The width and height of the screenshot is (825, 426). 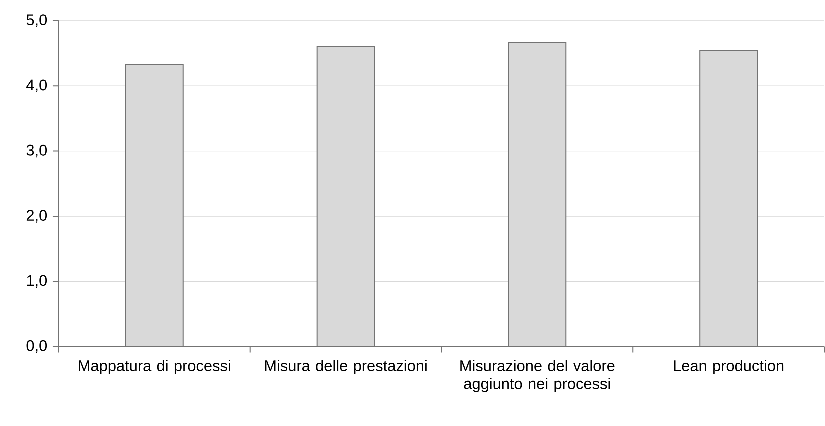 What do you see at coordinates (729, 367) in the screenshot?
I see `x-tick-label: Lean production` at bounding box center [729, 367].